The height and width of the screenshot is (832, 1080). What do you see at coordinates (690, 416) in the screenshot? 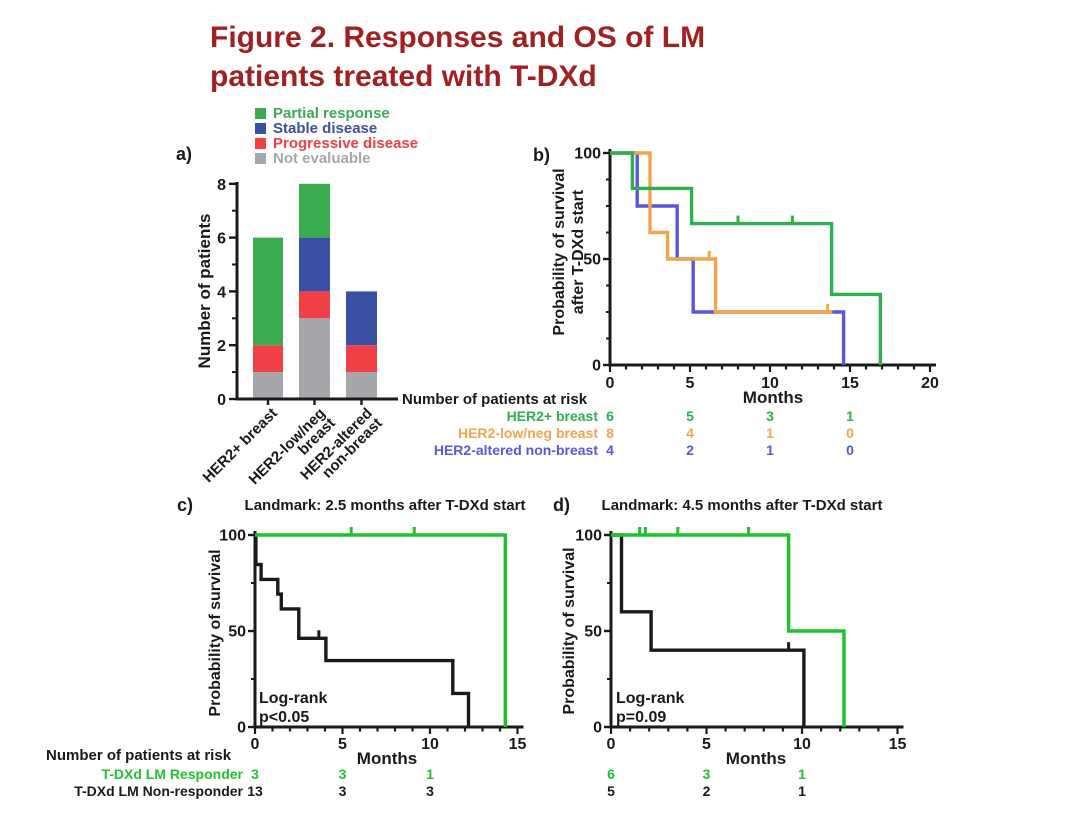
I see `panel-b-at-risk-count: 5` at bounding box center [690, 416].